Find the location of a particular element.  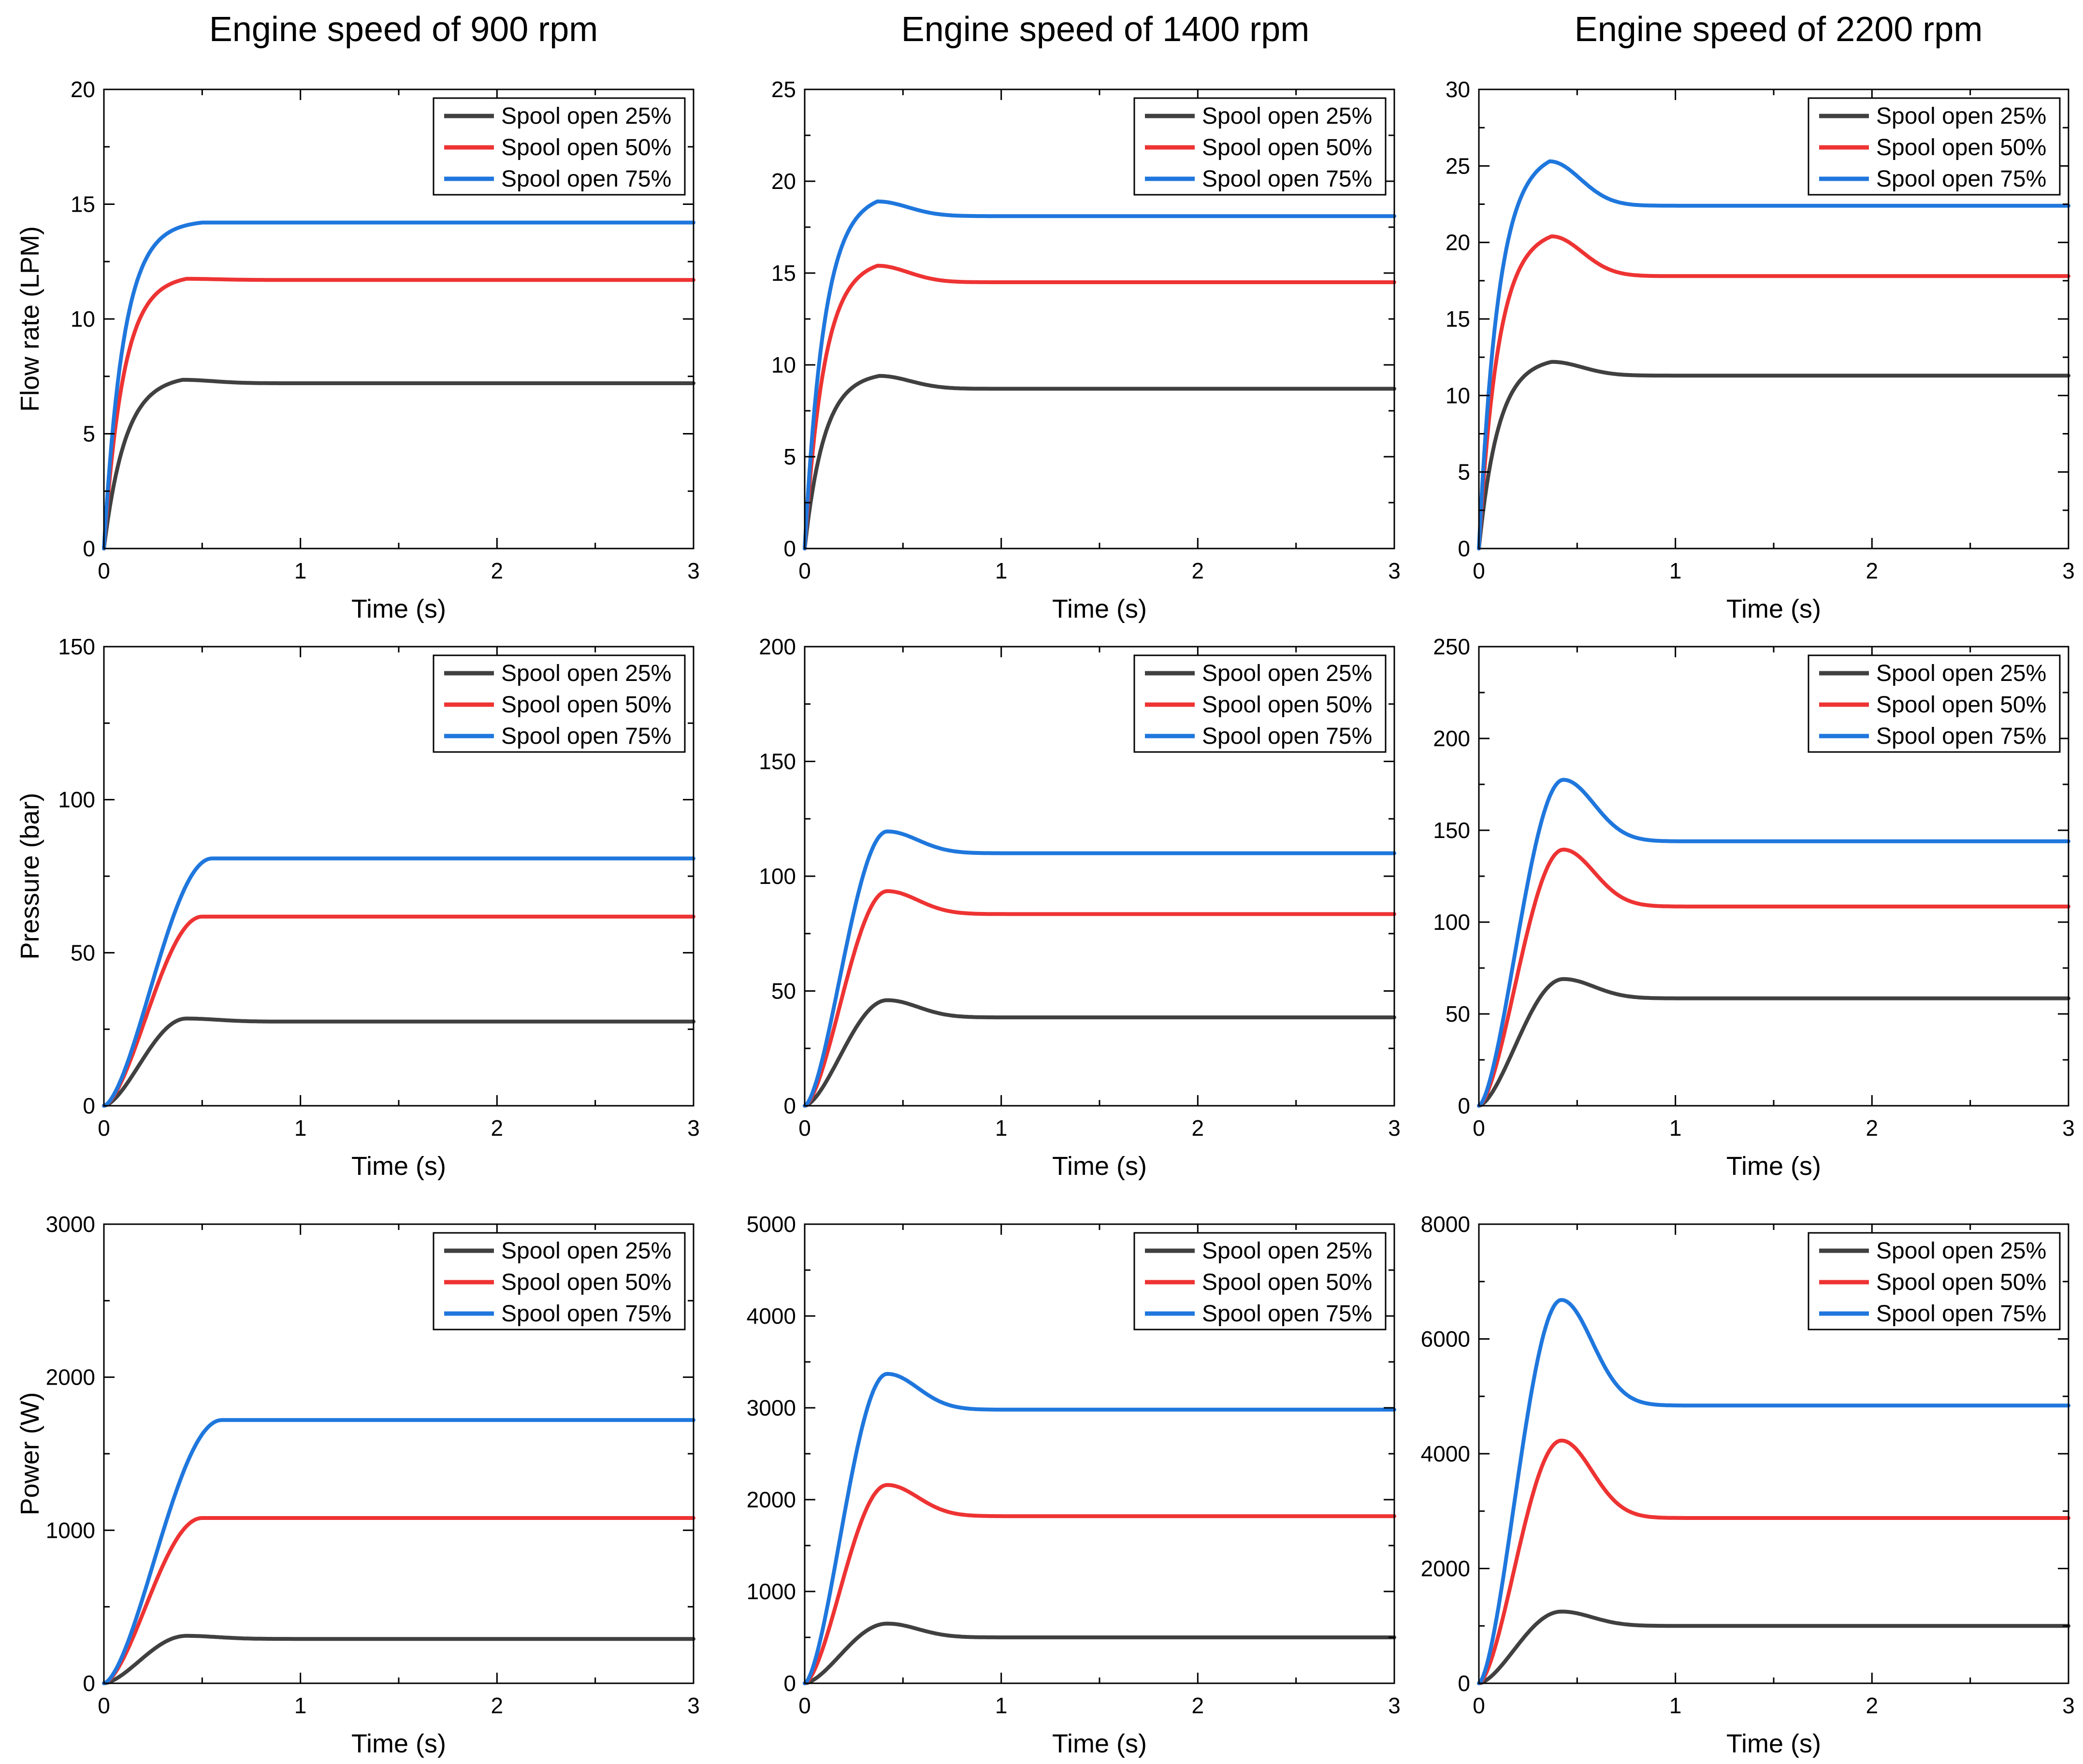

y-tick-label: 100 is located at coordinates (76, 799).